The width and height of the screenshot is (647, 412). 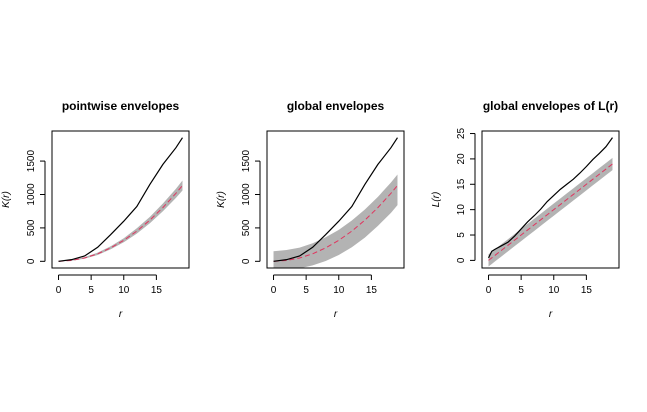 I want to click on y-tick-label: 10, so click(x=461, y=210).